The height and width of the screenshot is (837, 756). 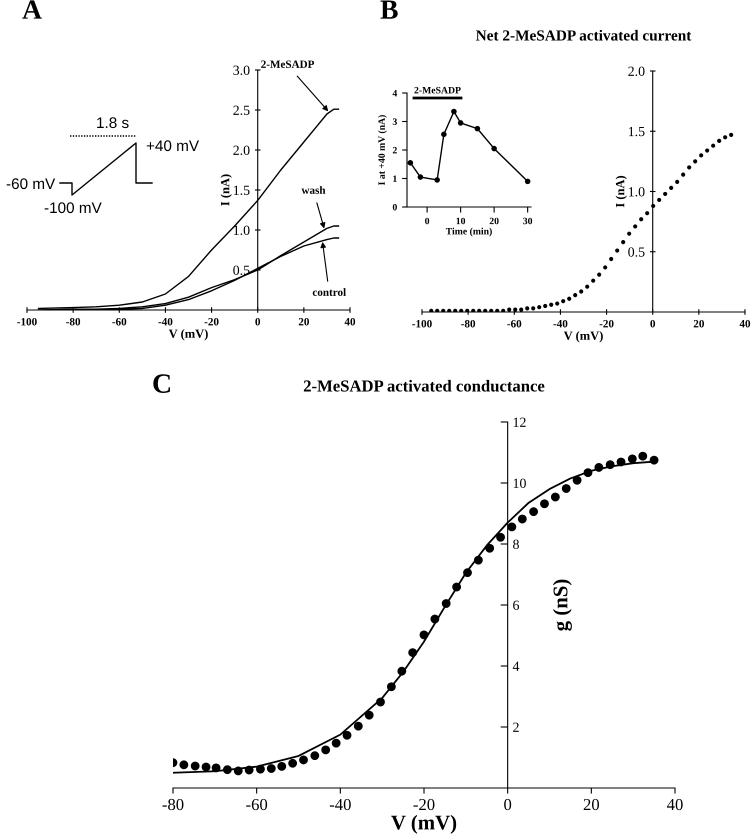 What do you see at coordinates (389, 9) in the screenshot?
I see `text: B` at bounding box center [389, 9].